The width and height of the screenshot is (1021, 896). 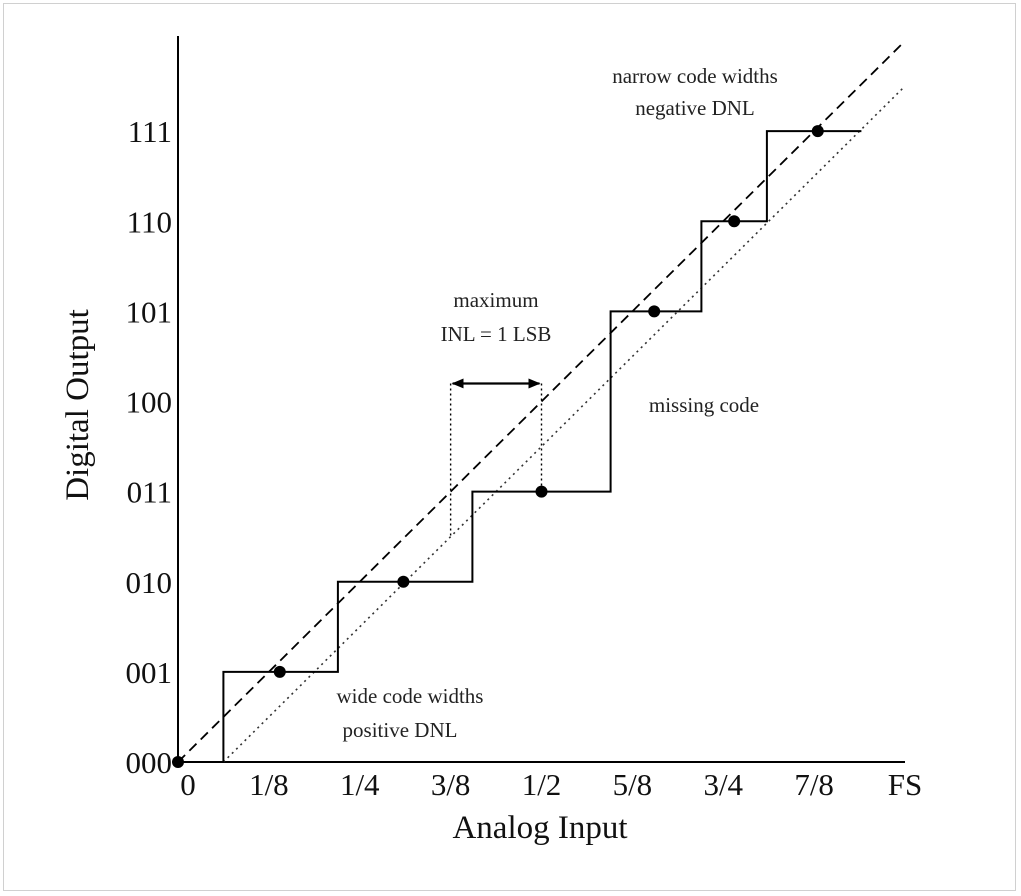 I want to click on y-tick-labels: 000 001 010 011 100 101 110 111, so click(x=149, y=447).